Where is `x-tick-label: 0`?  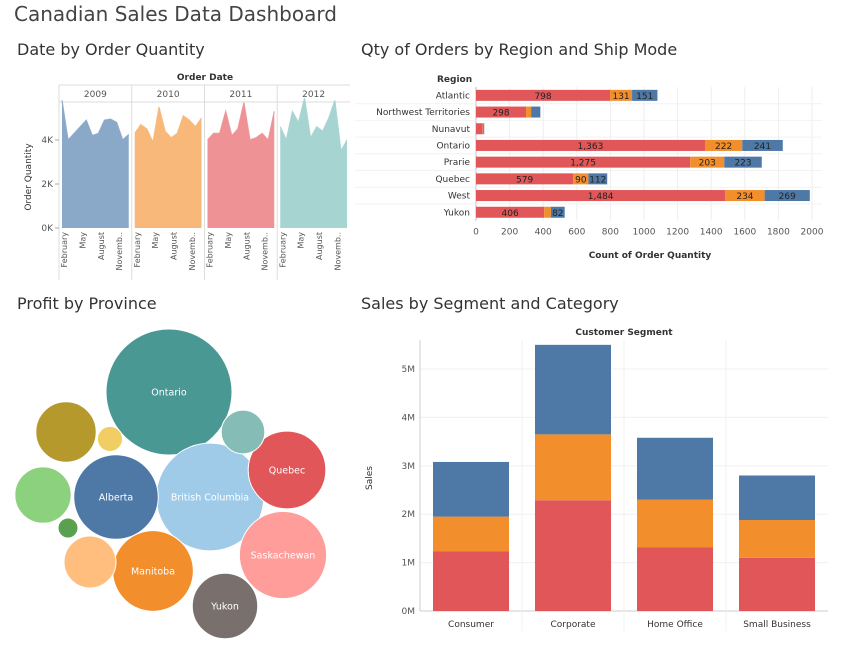 x-tick-label: 0 is located at coordinates (476, 233).